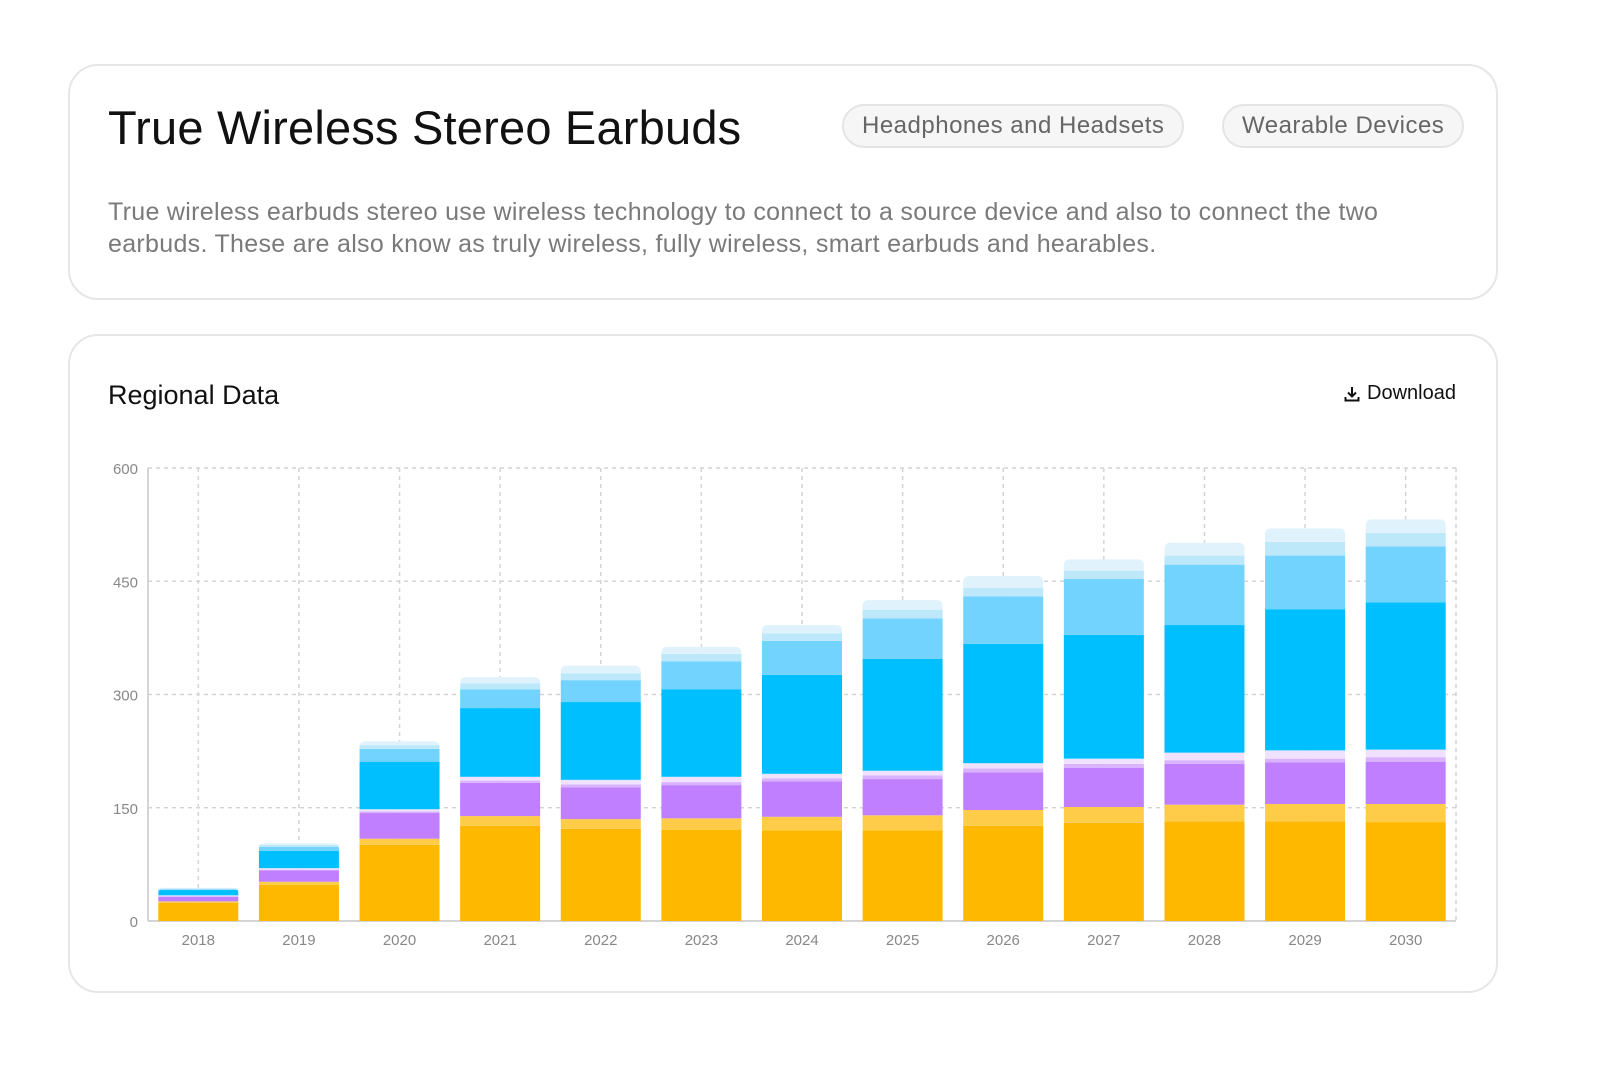  What do you see at coordinates (1013, 126) in the screenshot?
I see `tag-headphones: Headphones and Headsets` at bounding box center [1013, 126].